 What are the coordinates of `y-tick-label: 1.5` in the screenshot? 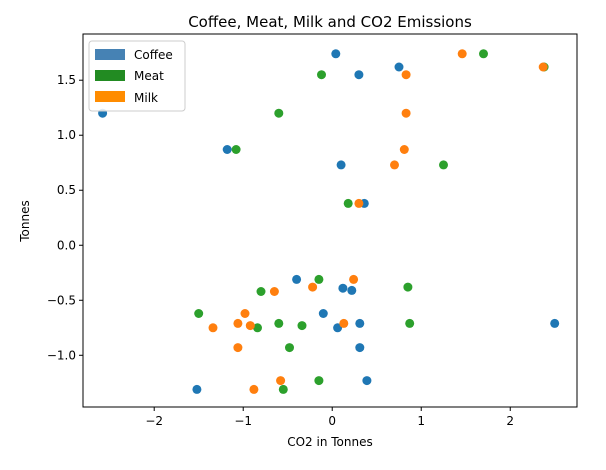 It's located at (66, 80).